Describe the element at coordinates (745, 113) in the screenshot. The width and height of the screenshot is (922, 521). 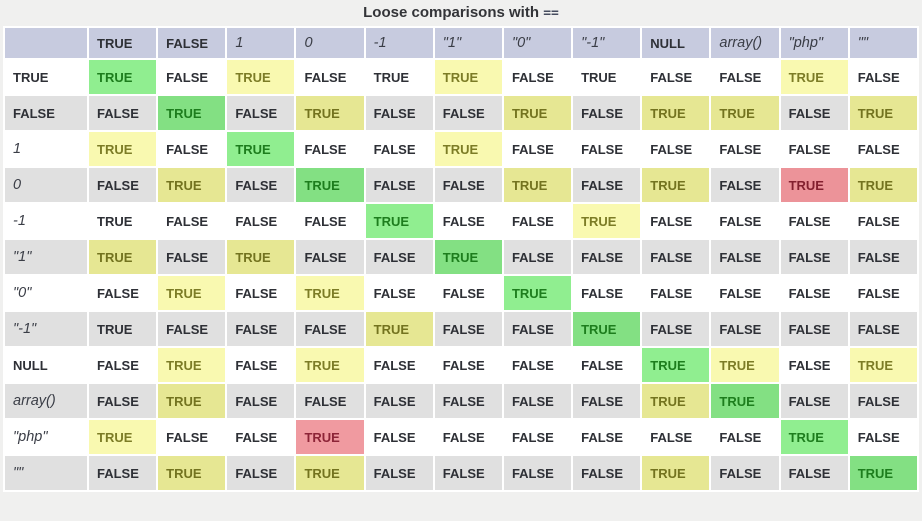
I see `cell-r1-c9: TRUE` at that location.